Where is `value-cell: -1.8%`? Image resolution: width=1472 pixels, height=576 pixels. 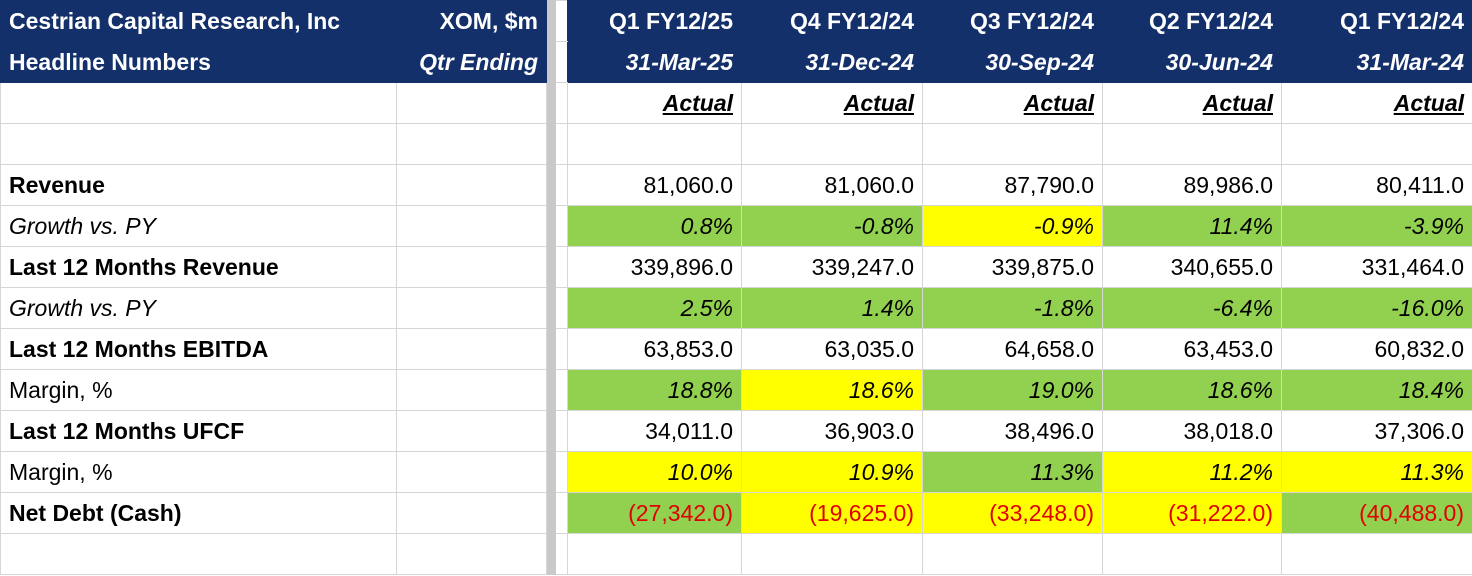 value-cell: -1.8% is located at coordinates (1012, 308).